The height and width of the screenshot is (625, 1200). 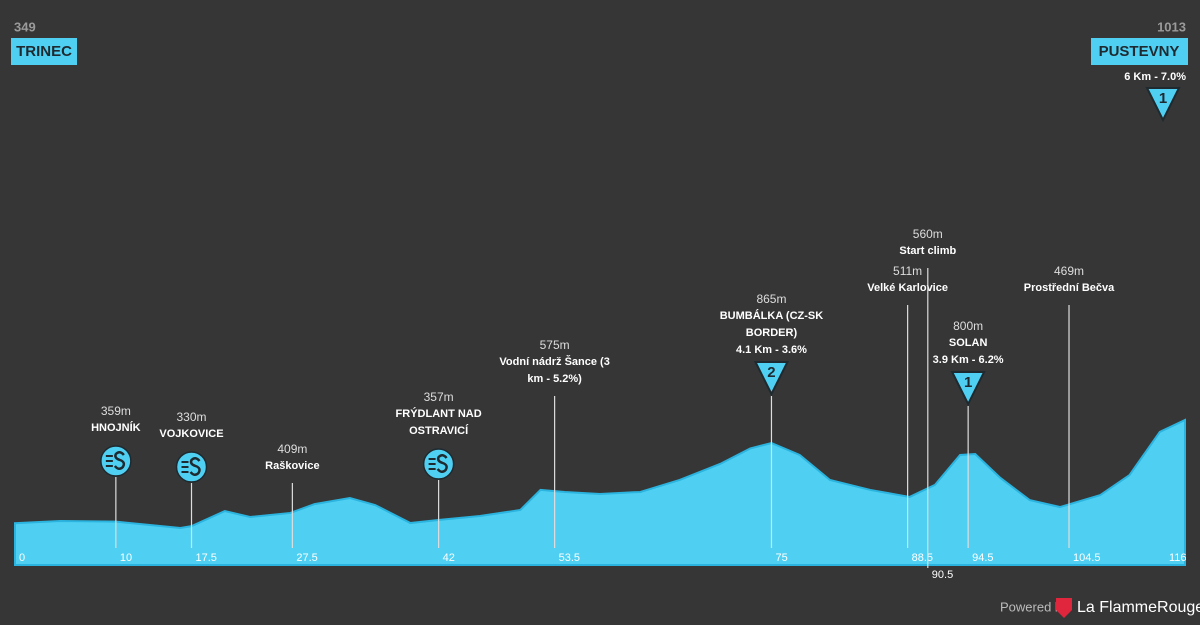 I want to click on start-elevation: 349, so click(x=25, y=26).